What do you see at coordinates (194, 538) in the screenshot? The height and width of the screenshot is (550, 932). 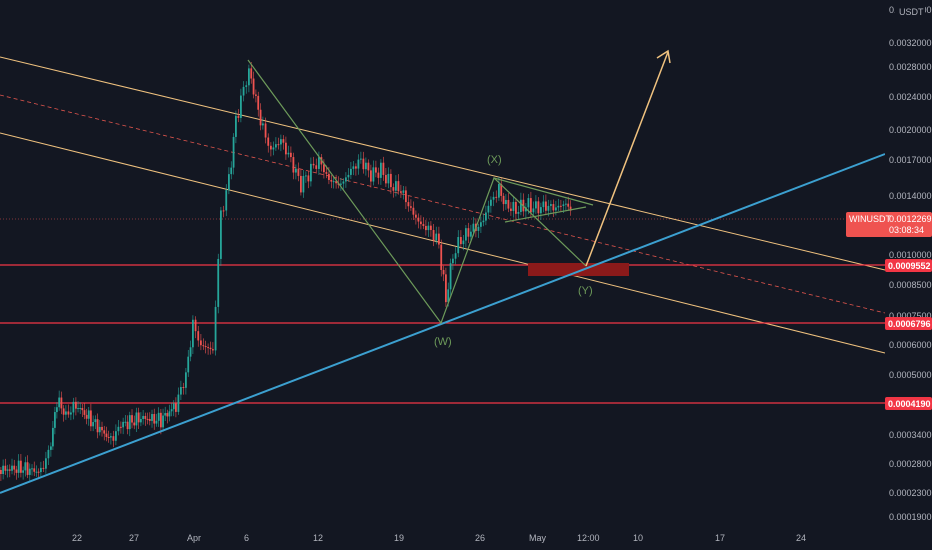 I see `time-tick: Apr` at bounding box center [194, 538].